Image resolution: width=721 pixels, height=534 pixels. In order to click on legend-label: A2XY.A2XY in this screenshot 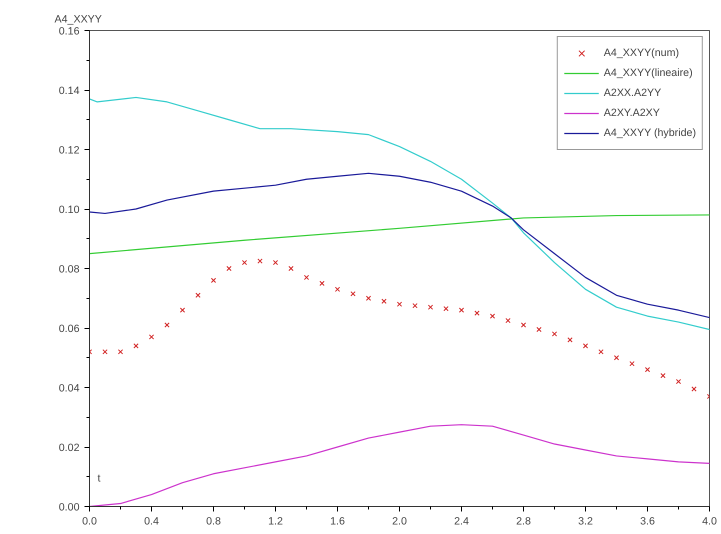, I will do `click(632, 113)`.